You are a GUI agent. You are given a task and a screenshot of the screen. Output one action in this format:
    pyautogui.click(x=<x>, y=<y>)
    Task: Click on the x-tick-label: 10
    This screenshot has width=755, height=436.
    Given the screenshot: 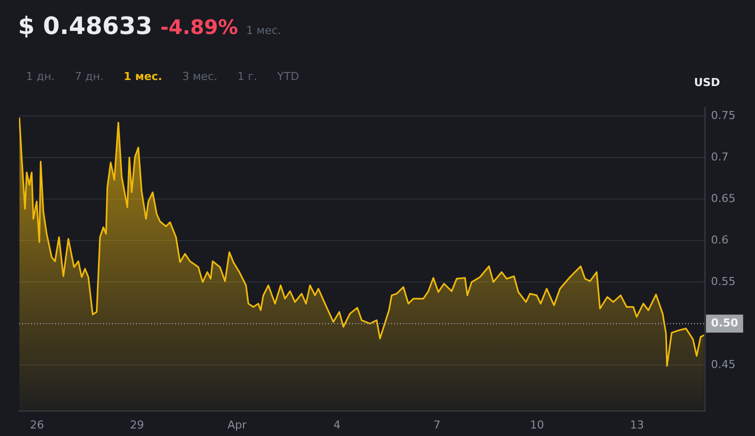 What is the action you would take?
    pyautogui.click(x=537, y=425)
    